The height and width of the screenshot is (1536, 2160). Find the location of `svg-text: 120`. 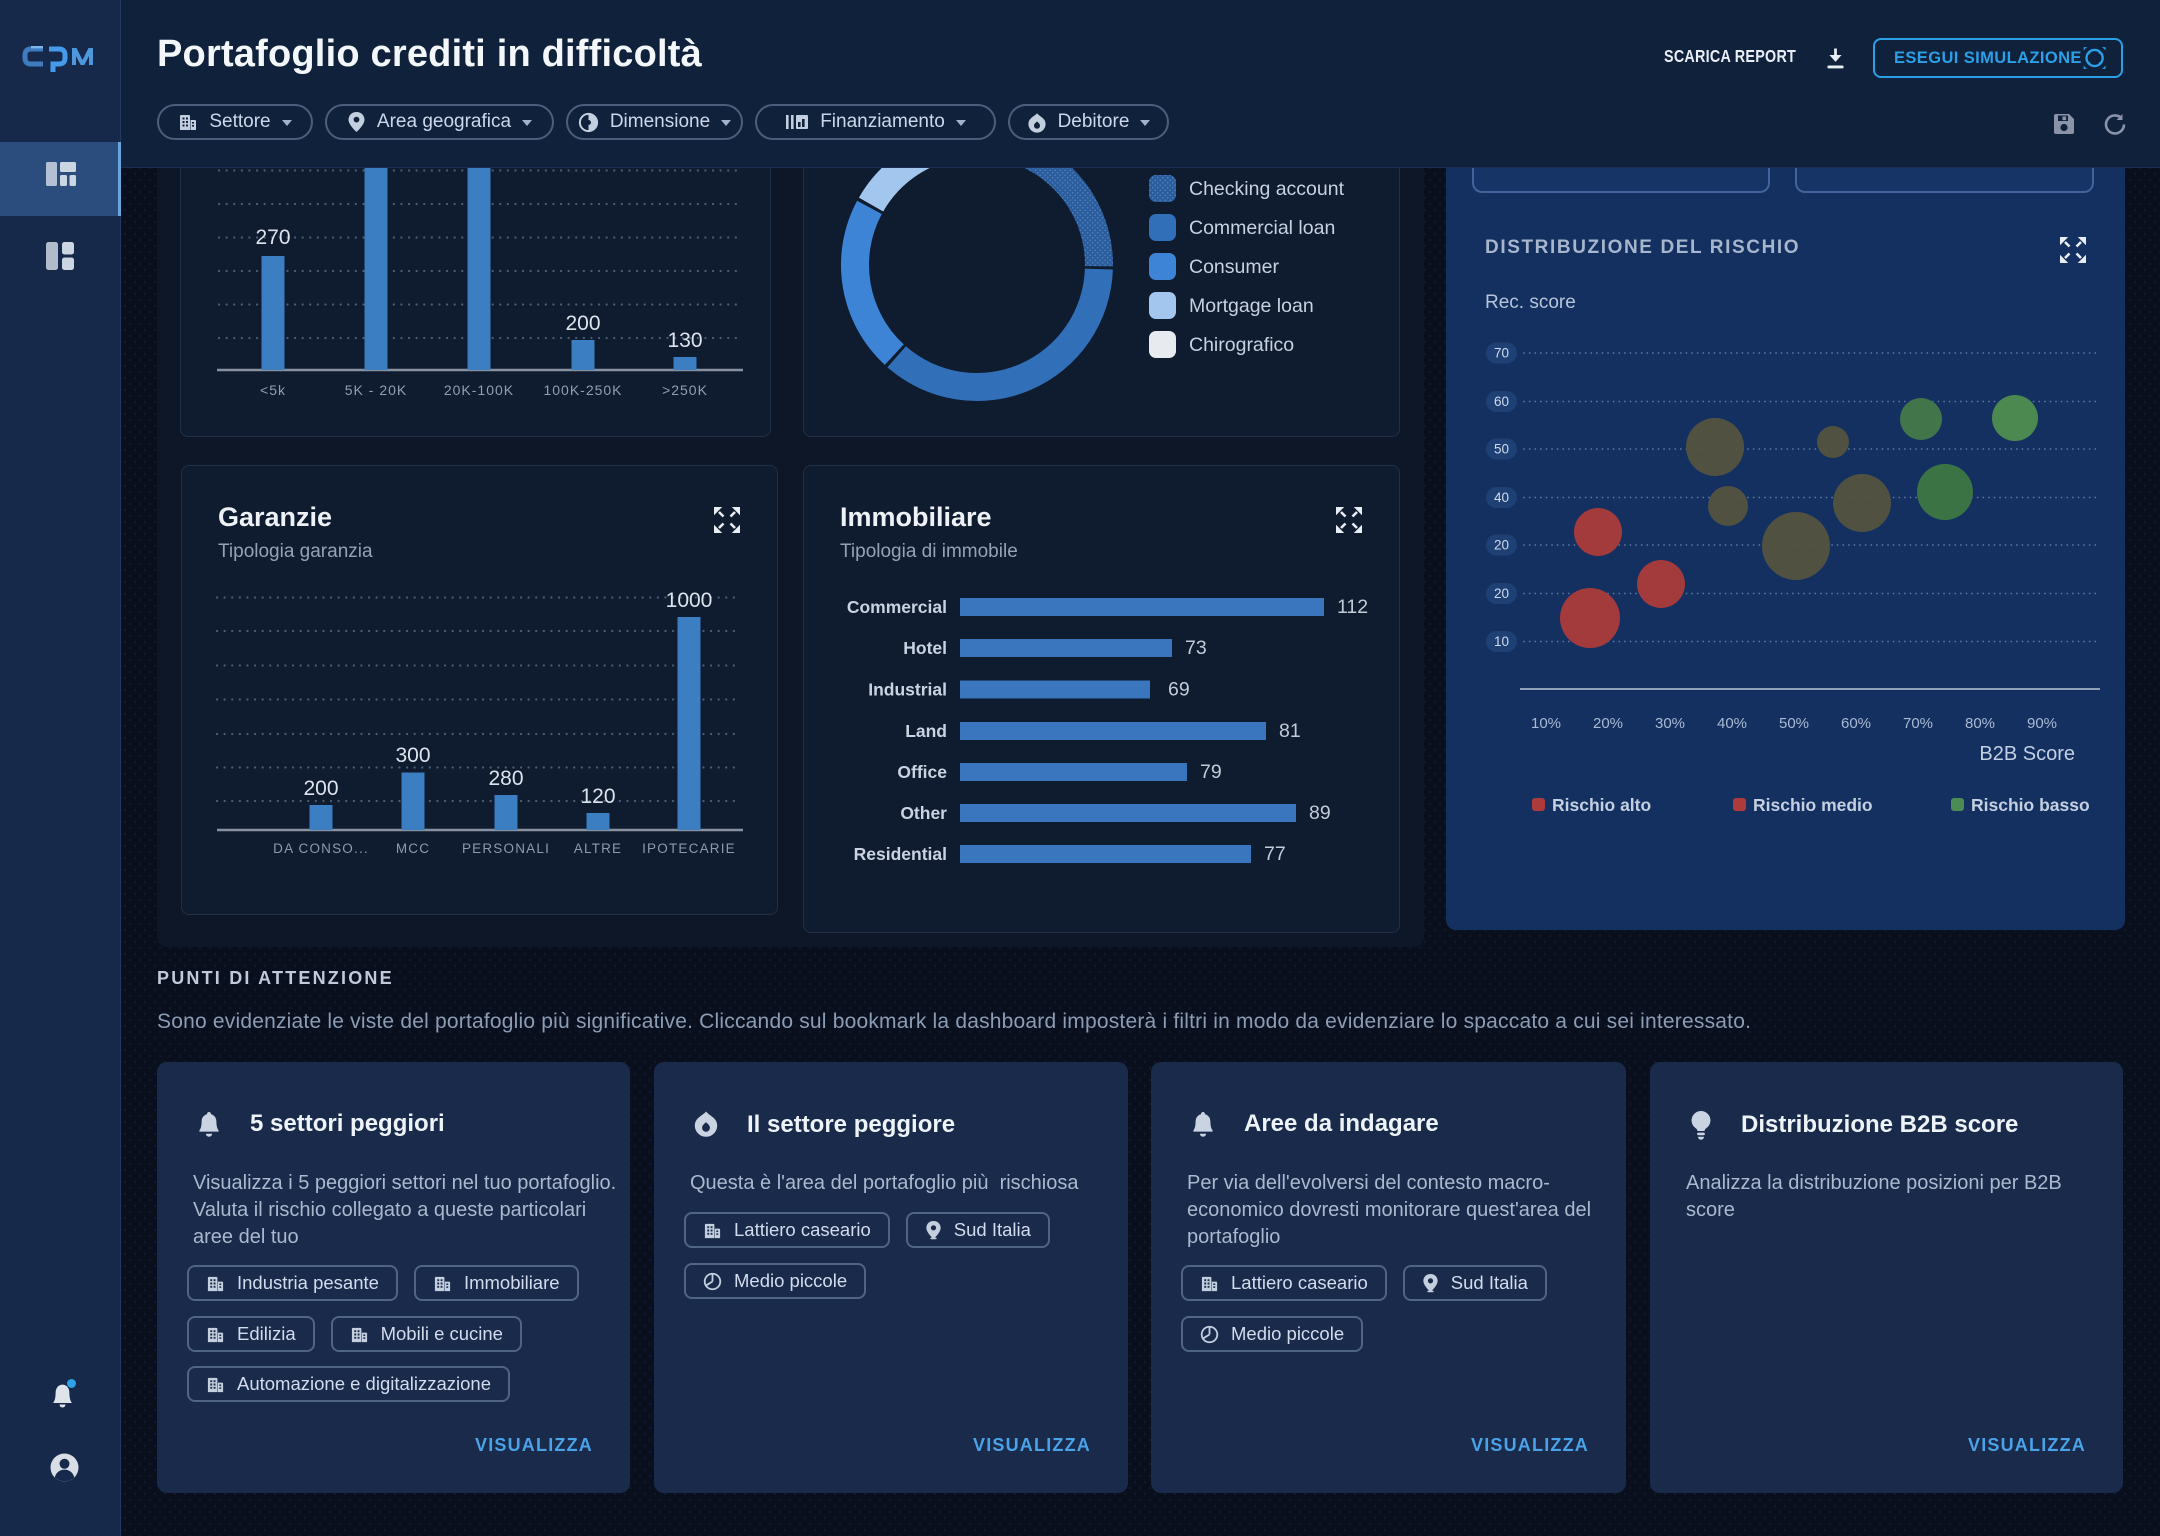

svg-text: 120 is located at coordinates (597, 796).